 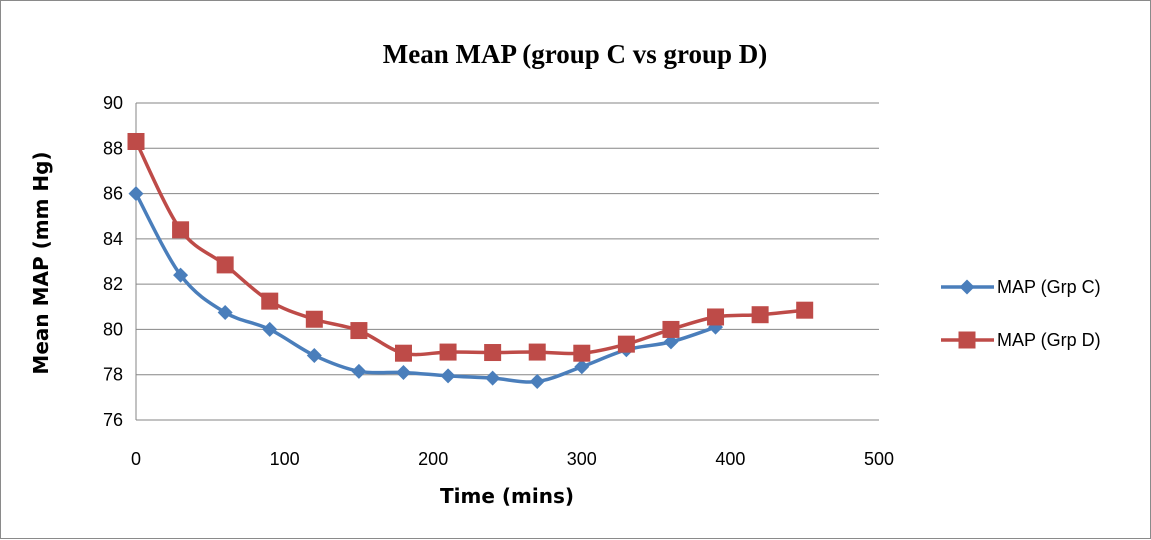 I want to click on y-tick-label: 88, so click(x=113, y=148).